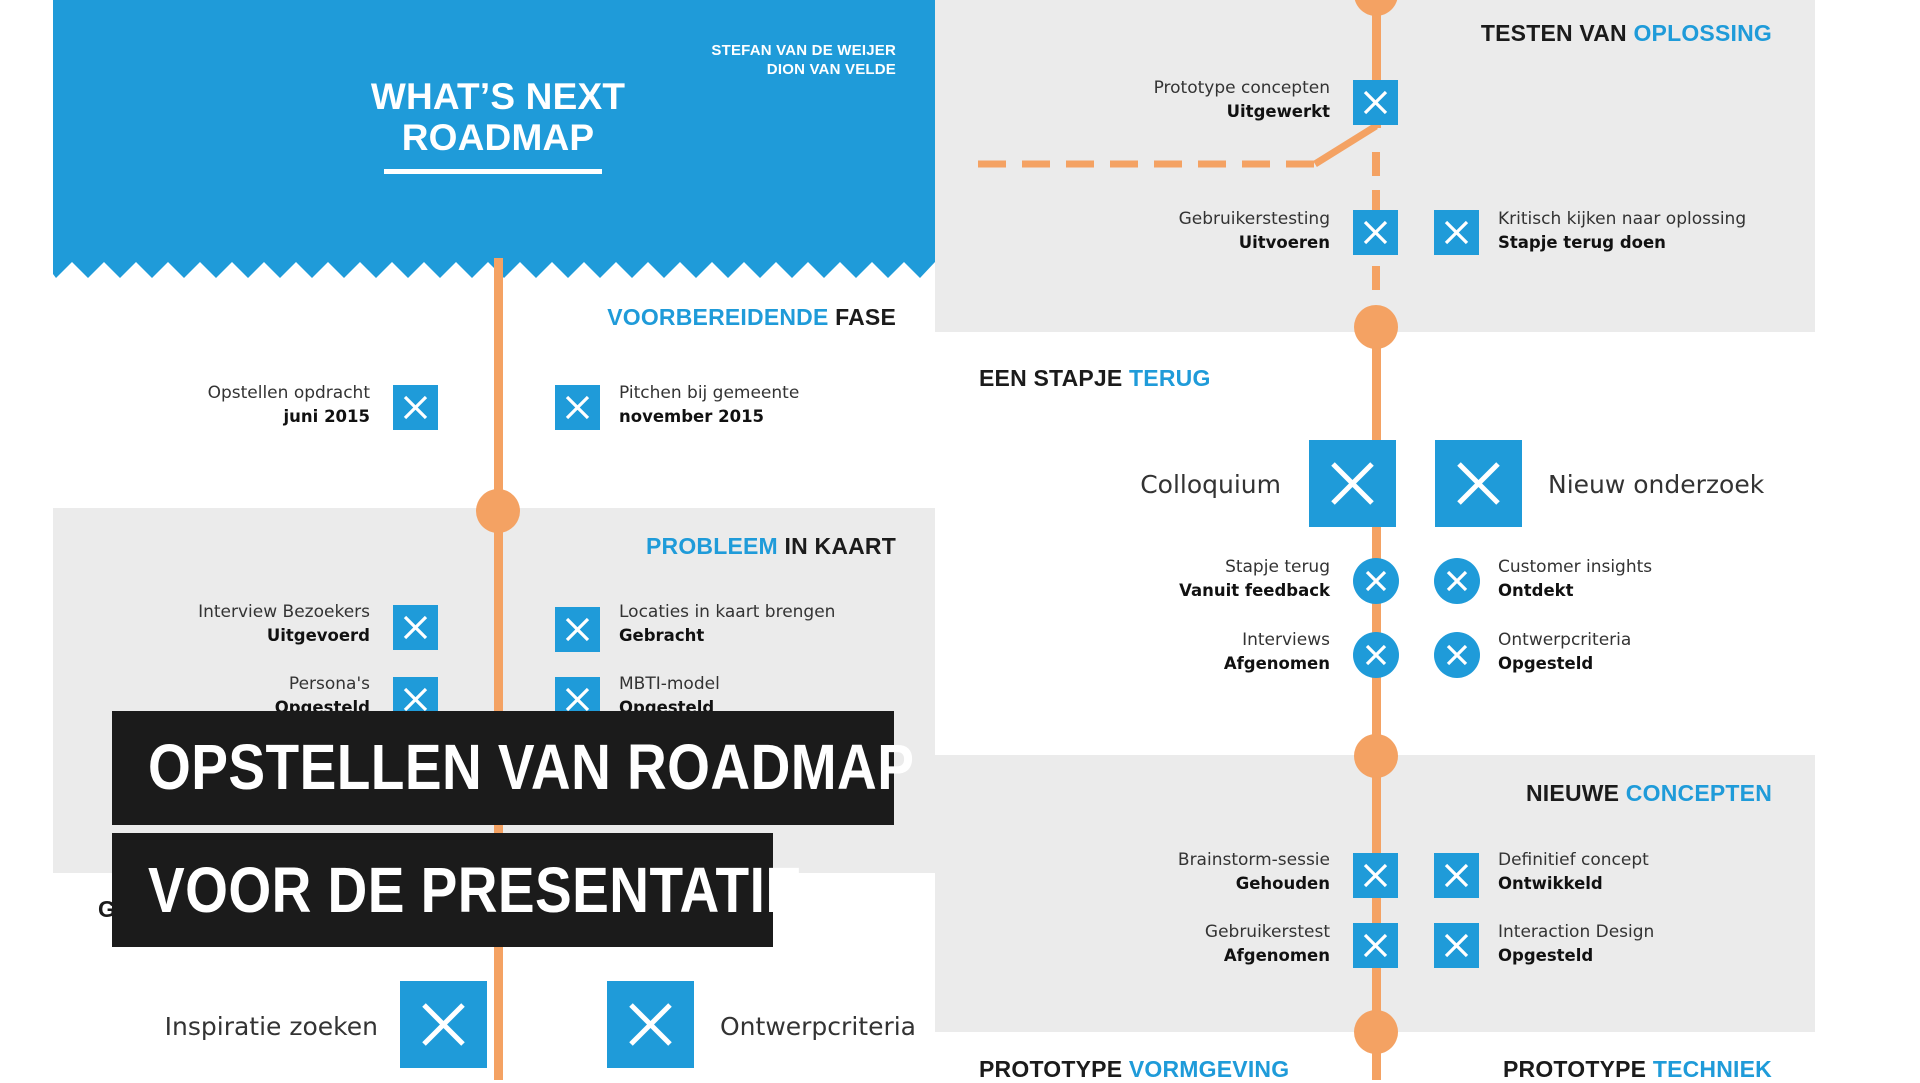 The width and height of the screenshot is (1920, 1083). I want to click on item-pitchen: Pitchen bij gemeente november 2015, so click(709, 404).